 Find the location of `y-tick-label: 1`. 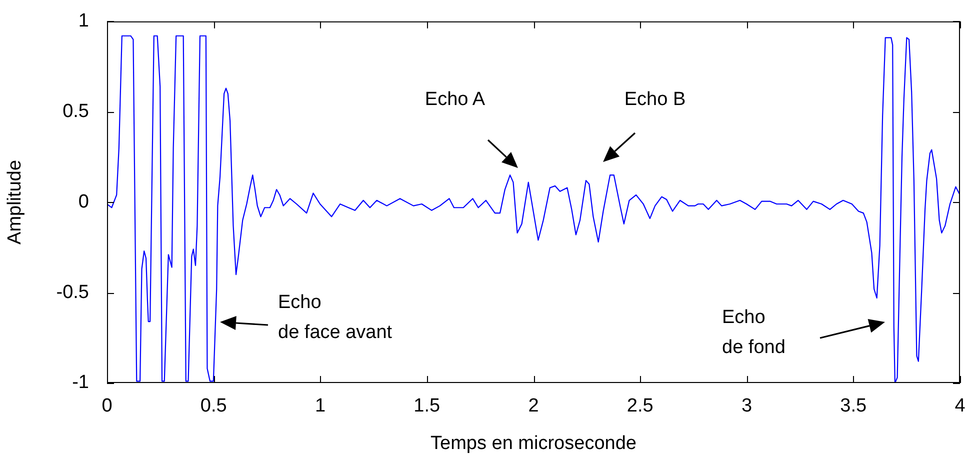

y-tick-label: 1 is located at coordinates (83, 21).